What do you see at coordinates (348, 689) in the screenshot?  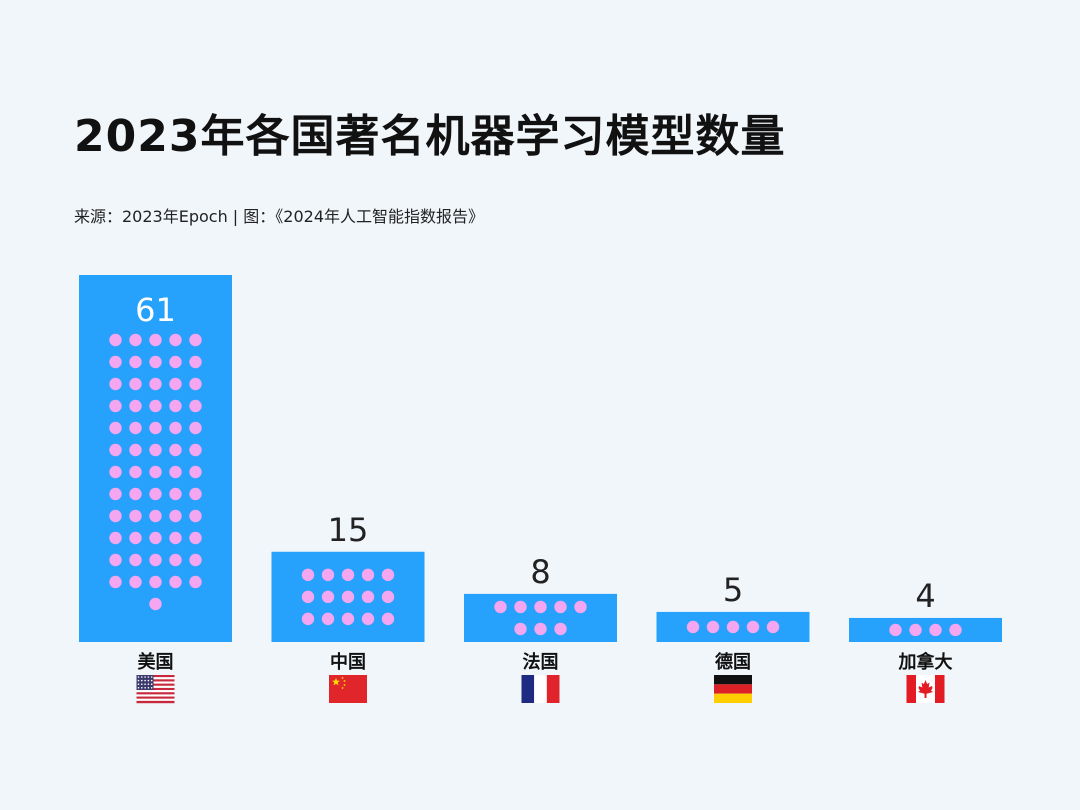 I see `china-flag-icon` at bounding box center [348, 689].